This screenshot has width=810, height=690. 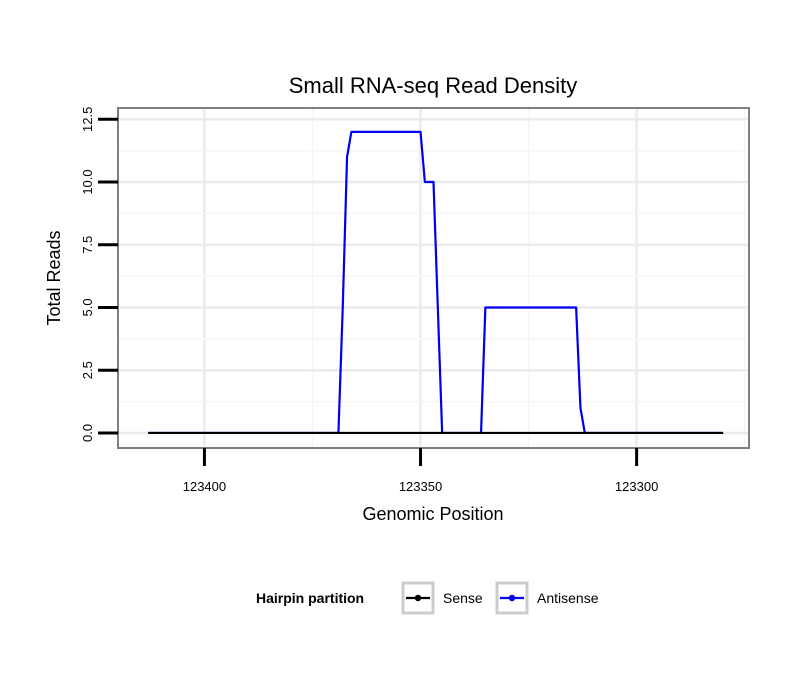 What do you see at coordinates (87, 307) in the screenshot?
I see `y-tick-label: 5.0` at bounding box center [87, 307].